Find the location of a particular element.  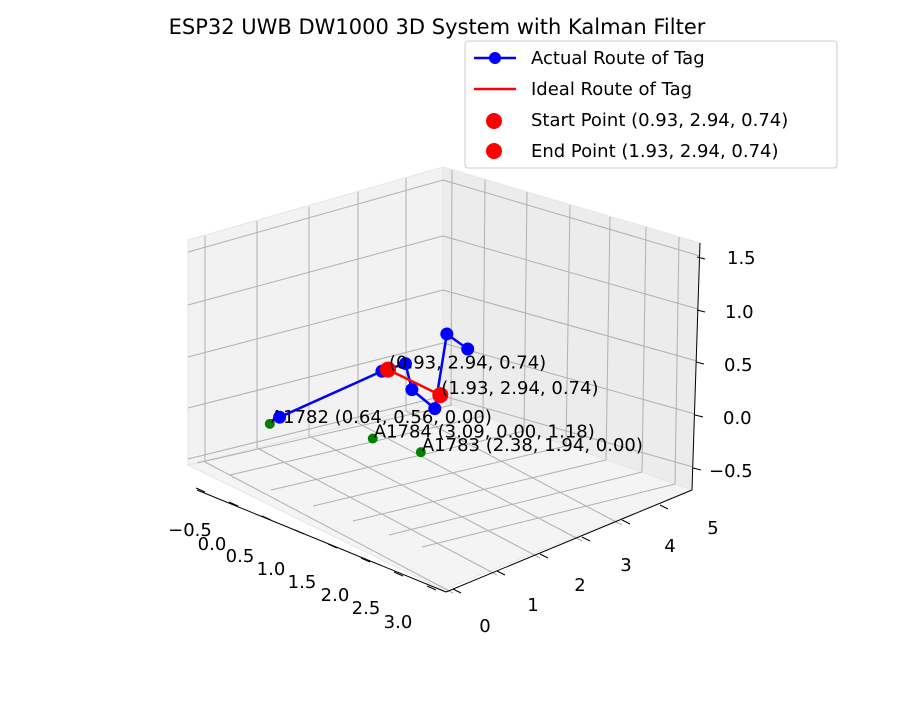

x-tick-label: 3.0 is located at coordinates (398, 622).